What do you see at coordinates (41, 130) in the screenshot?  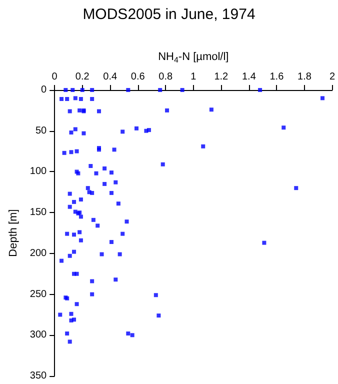 I see `y-tick-label: 50` at bounding box center [41, 130].